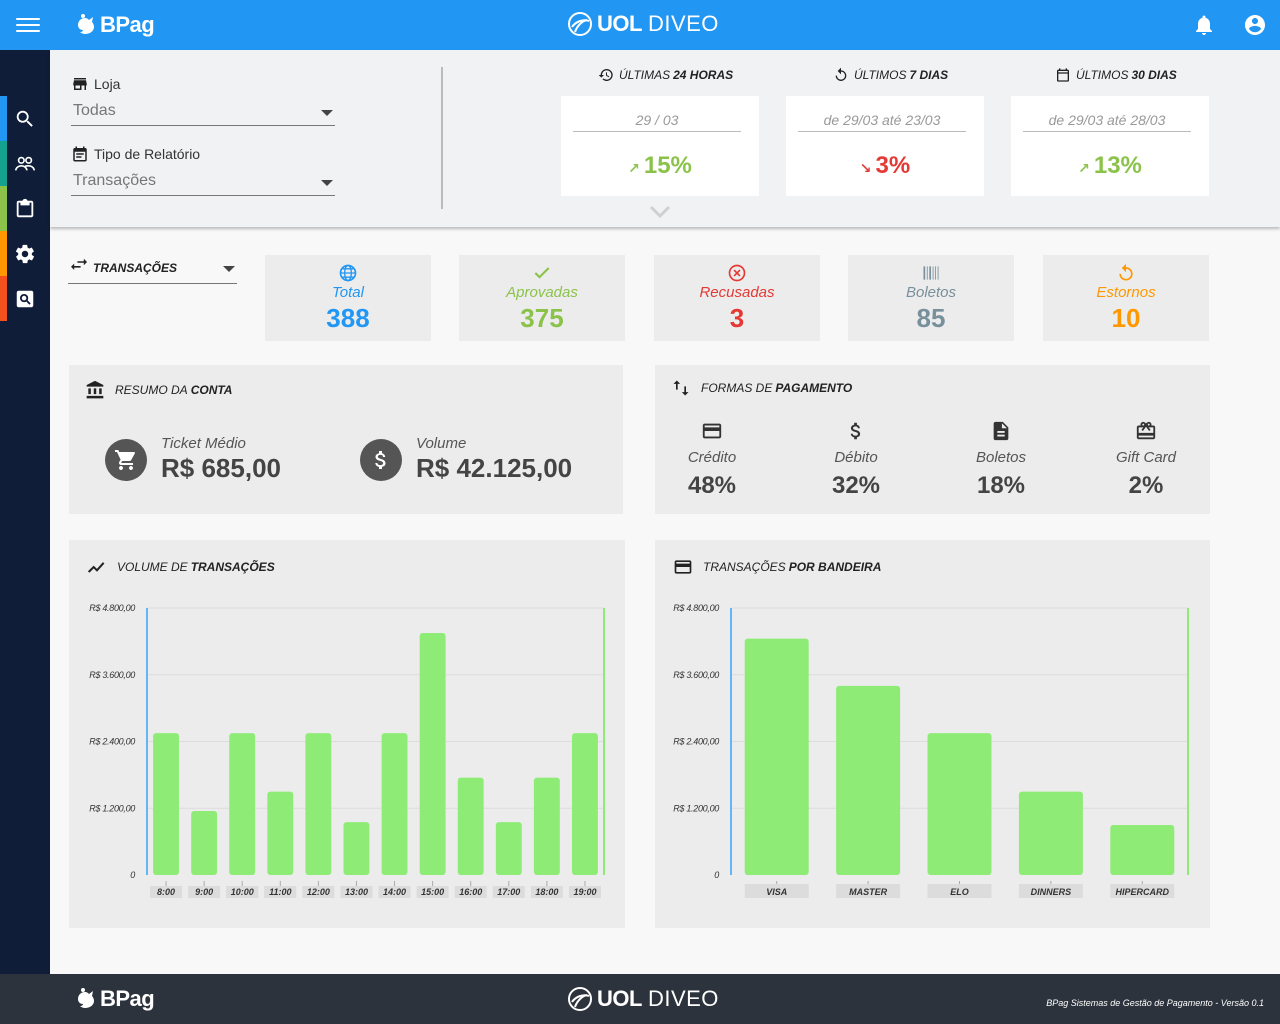  I want to click on x-tick-label: 10:00, so click(242, 892).